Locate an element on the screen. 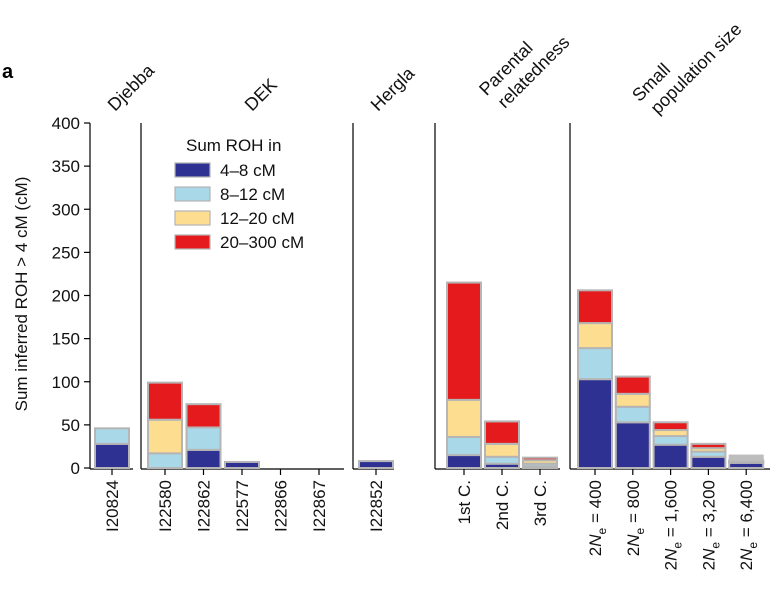  x-tick-label: 1st C. is located at coordinates (464, 502).